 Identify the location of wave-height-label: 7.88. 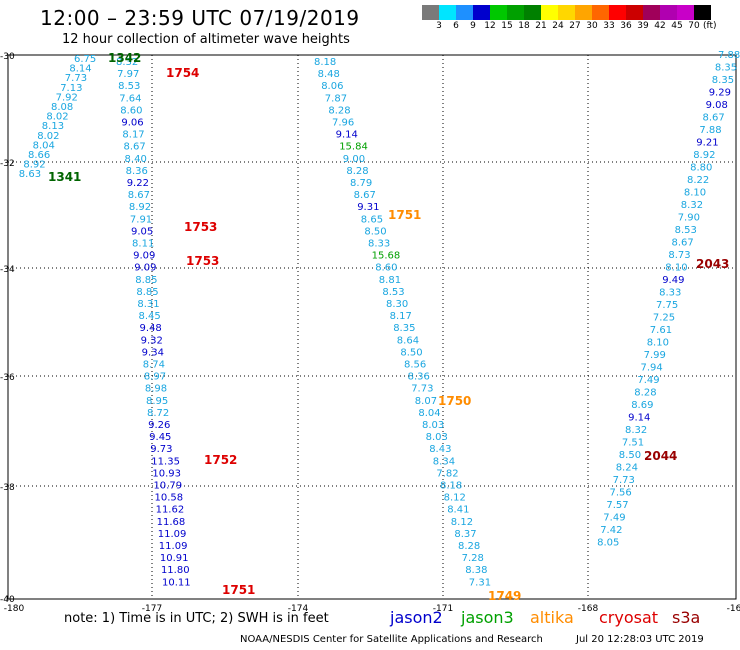
(729, 55).